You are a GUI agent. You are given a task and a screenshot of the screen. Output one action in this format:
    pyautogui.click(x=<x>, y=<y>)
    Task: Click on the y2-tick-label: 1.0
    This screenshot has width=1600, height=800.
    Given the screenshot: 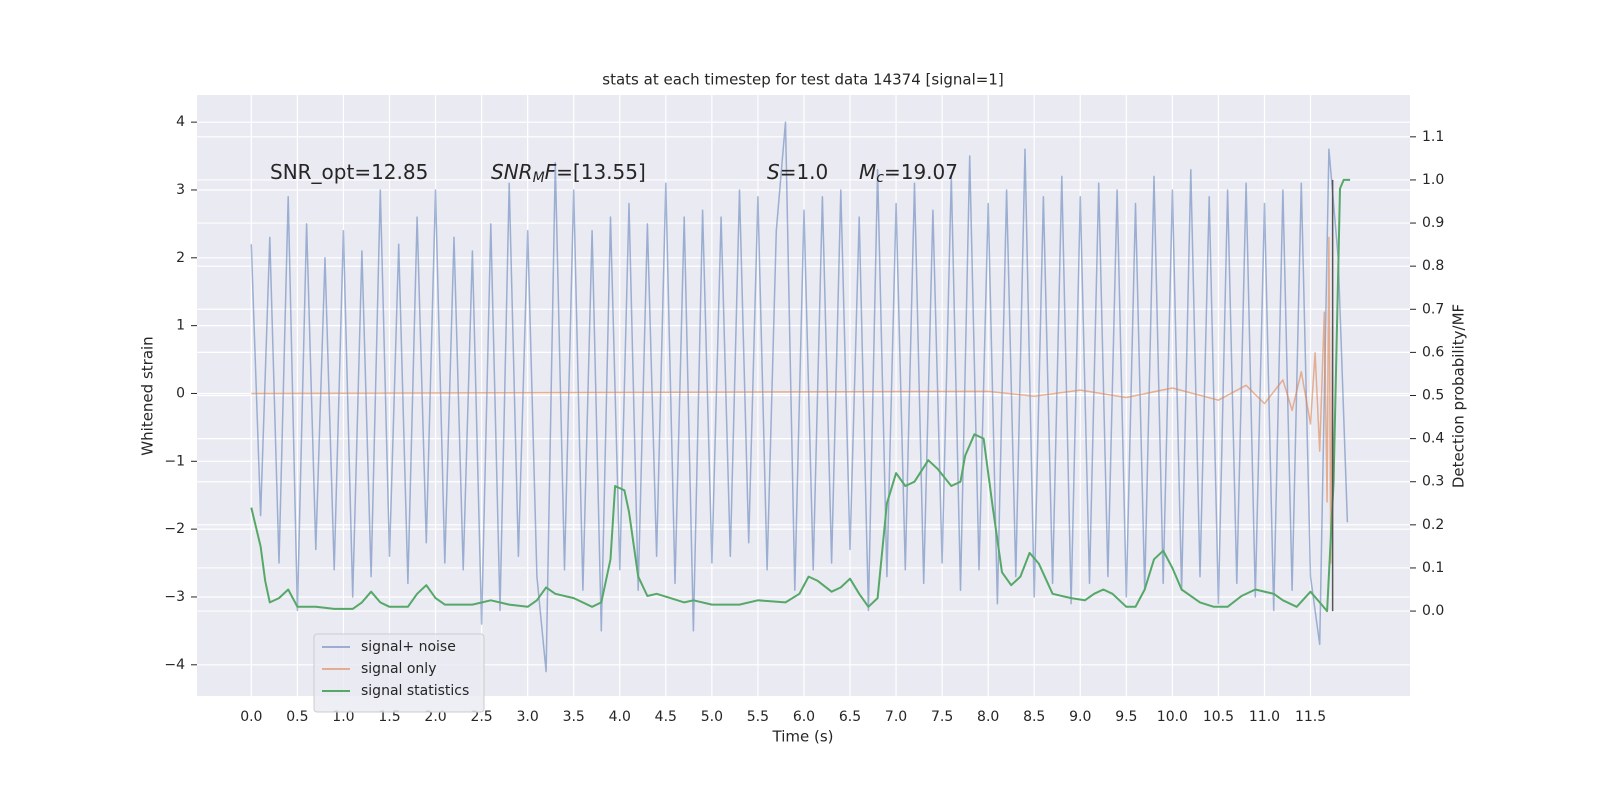 What is the action you would take?
    pyautogui.click(x=1433, y=180)
    